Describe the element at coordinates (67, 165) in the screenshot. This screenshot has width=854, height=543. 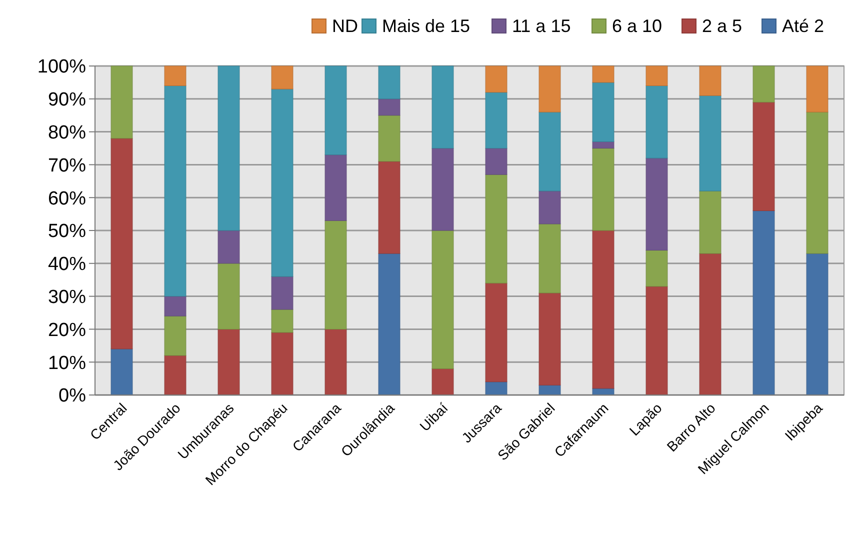
I see `y-tick-label: 70%` at that location.